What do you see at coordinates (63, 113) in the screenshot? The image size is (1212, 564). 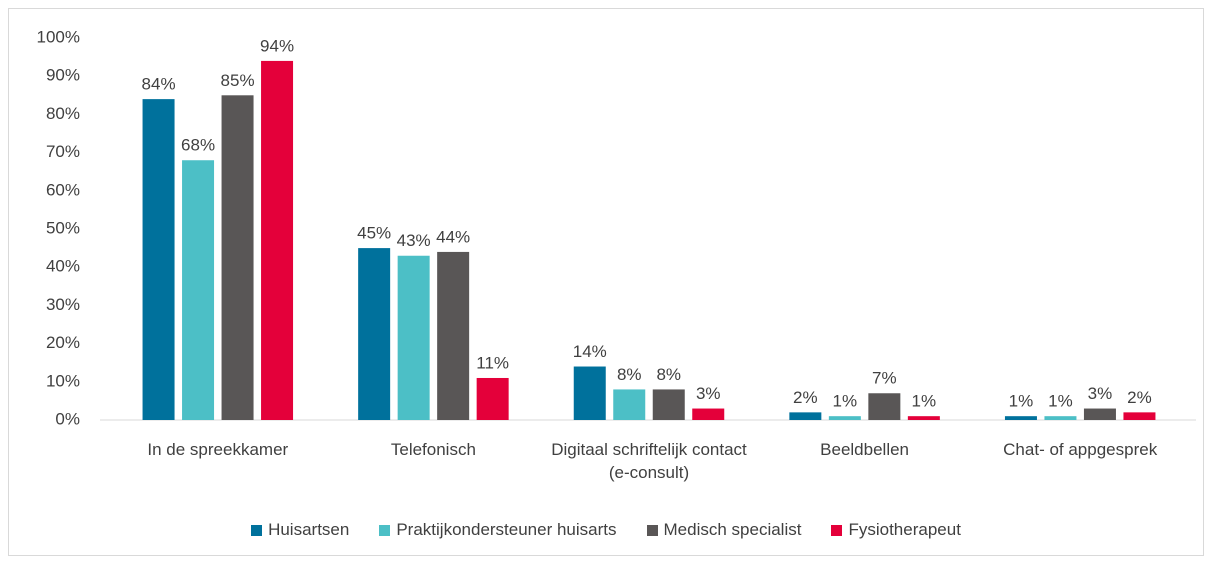 I see `y-tick-label: 80%` at bounding box center [63, 113].